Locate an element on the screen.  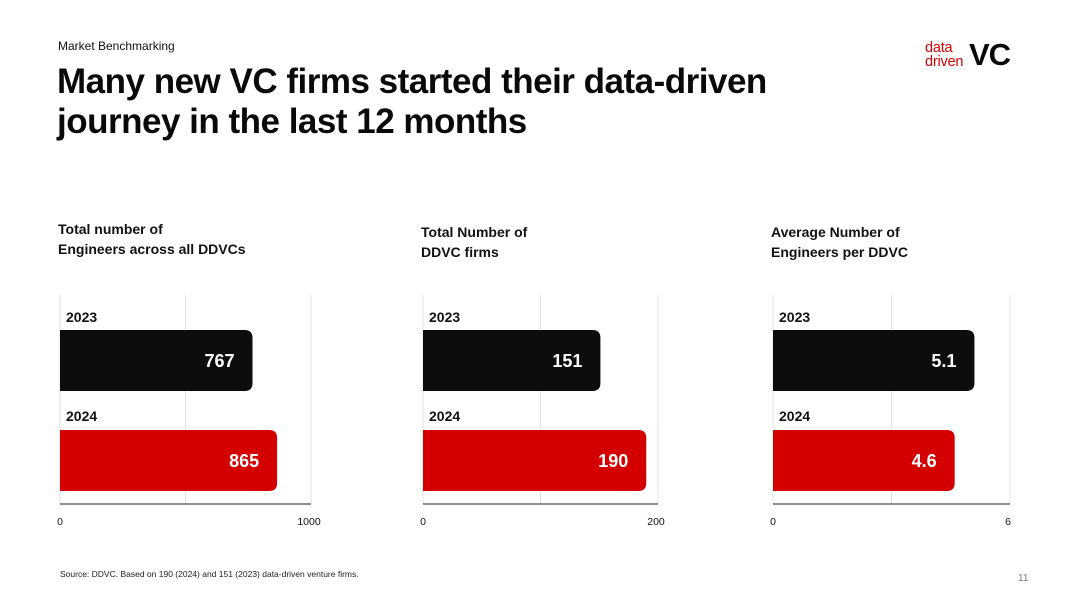
chart-title-line: Engineers across all DDVCs is located at coordinates (152, 249).